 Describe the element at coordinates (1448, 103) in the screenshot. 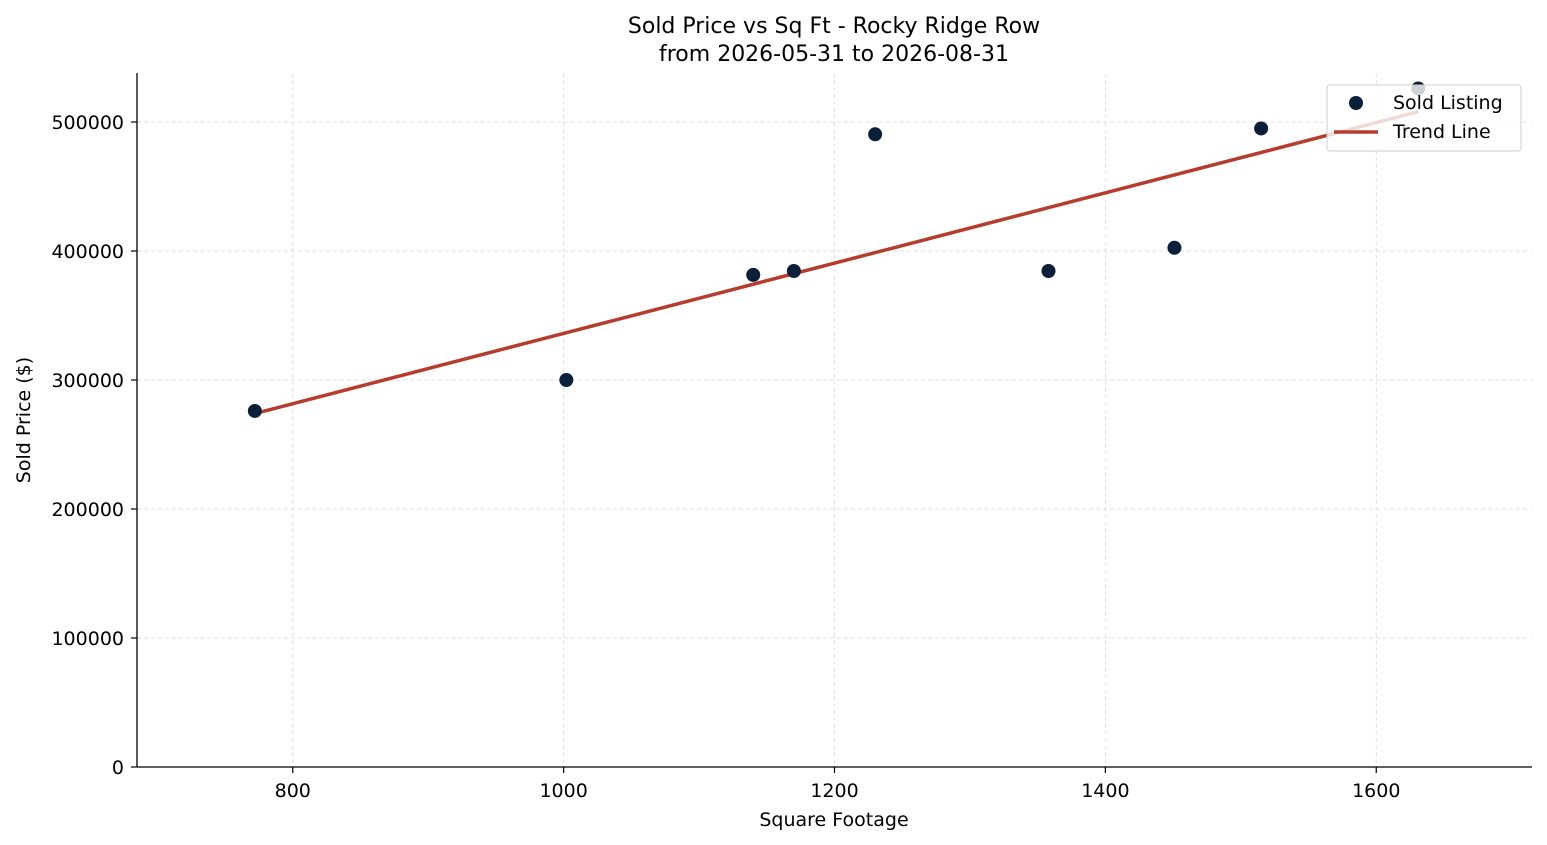

I see `legend-label-sold-listing: Sold Listing` at that location.